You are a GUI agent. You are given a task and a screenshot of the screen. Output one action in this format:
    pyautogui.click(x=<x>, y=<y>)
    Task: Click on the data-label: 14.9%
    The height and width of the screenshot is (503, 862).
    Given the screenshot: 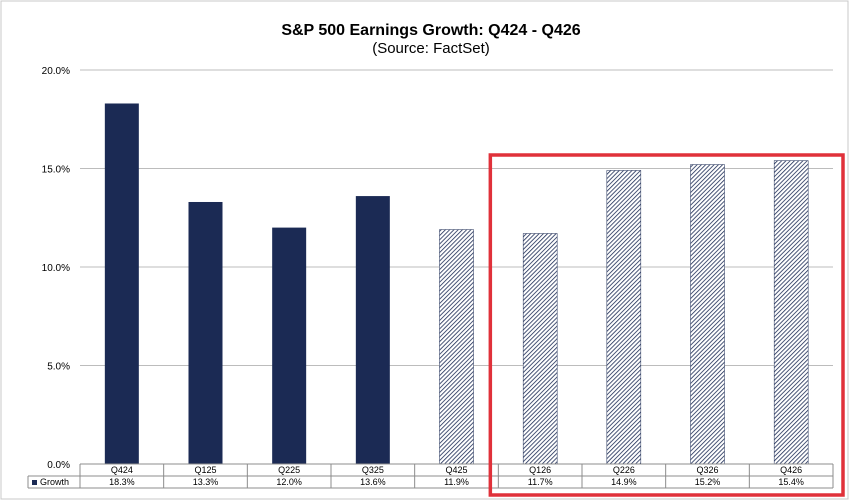 What is the action you would take?
    pyautogui.click(x=624, y=482)
    